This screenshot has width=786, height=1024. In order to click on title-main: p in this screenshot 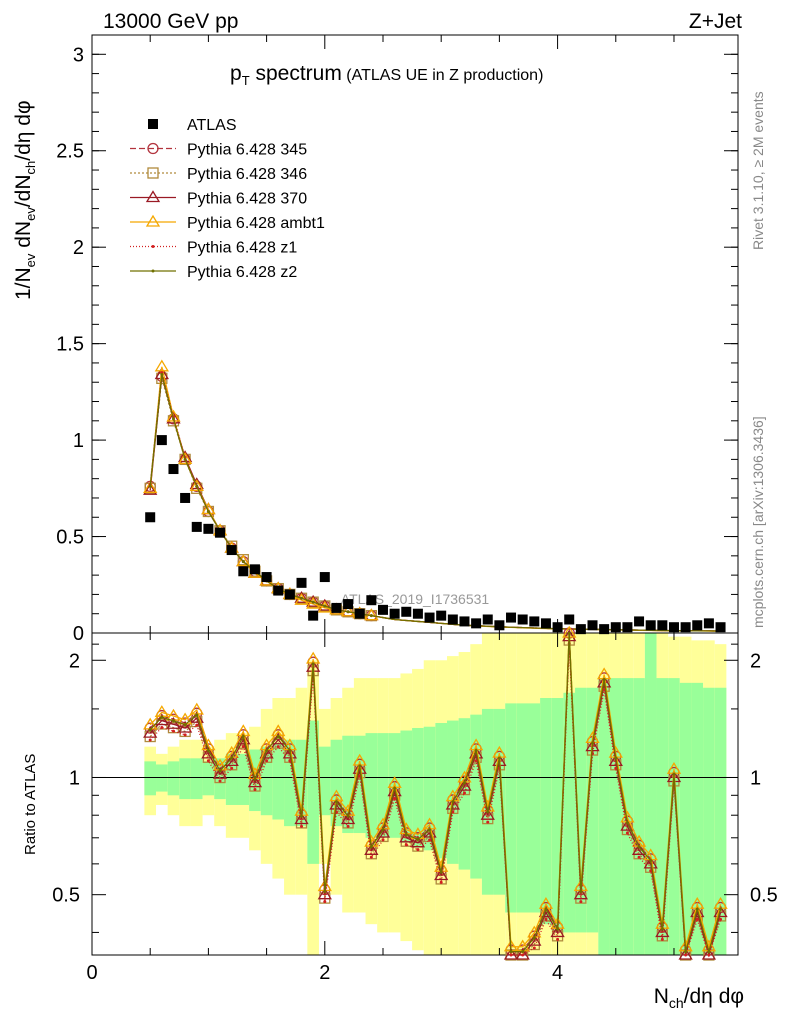, I will do `click(236, 73)`.